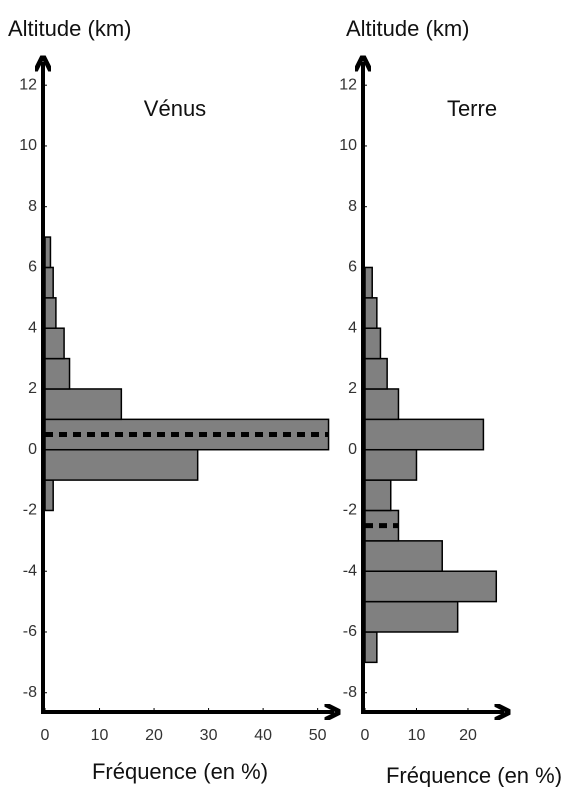 Image resolution: width=587 pixels, height=787 pixels. I want to click on chart-title: Terre, so click(472, 108).